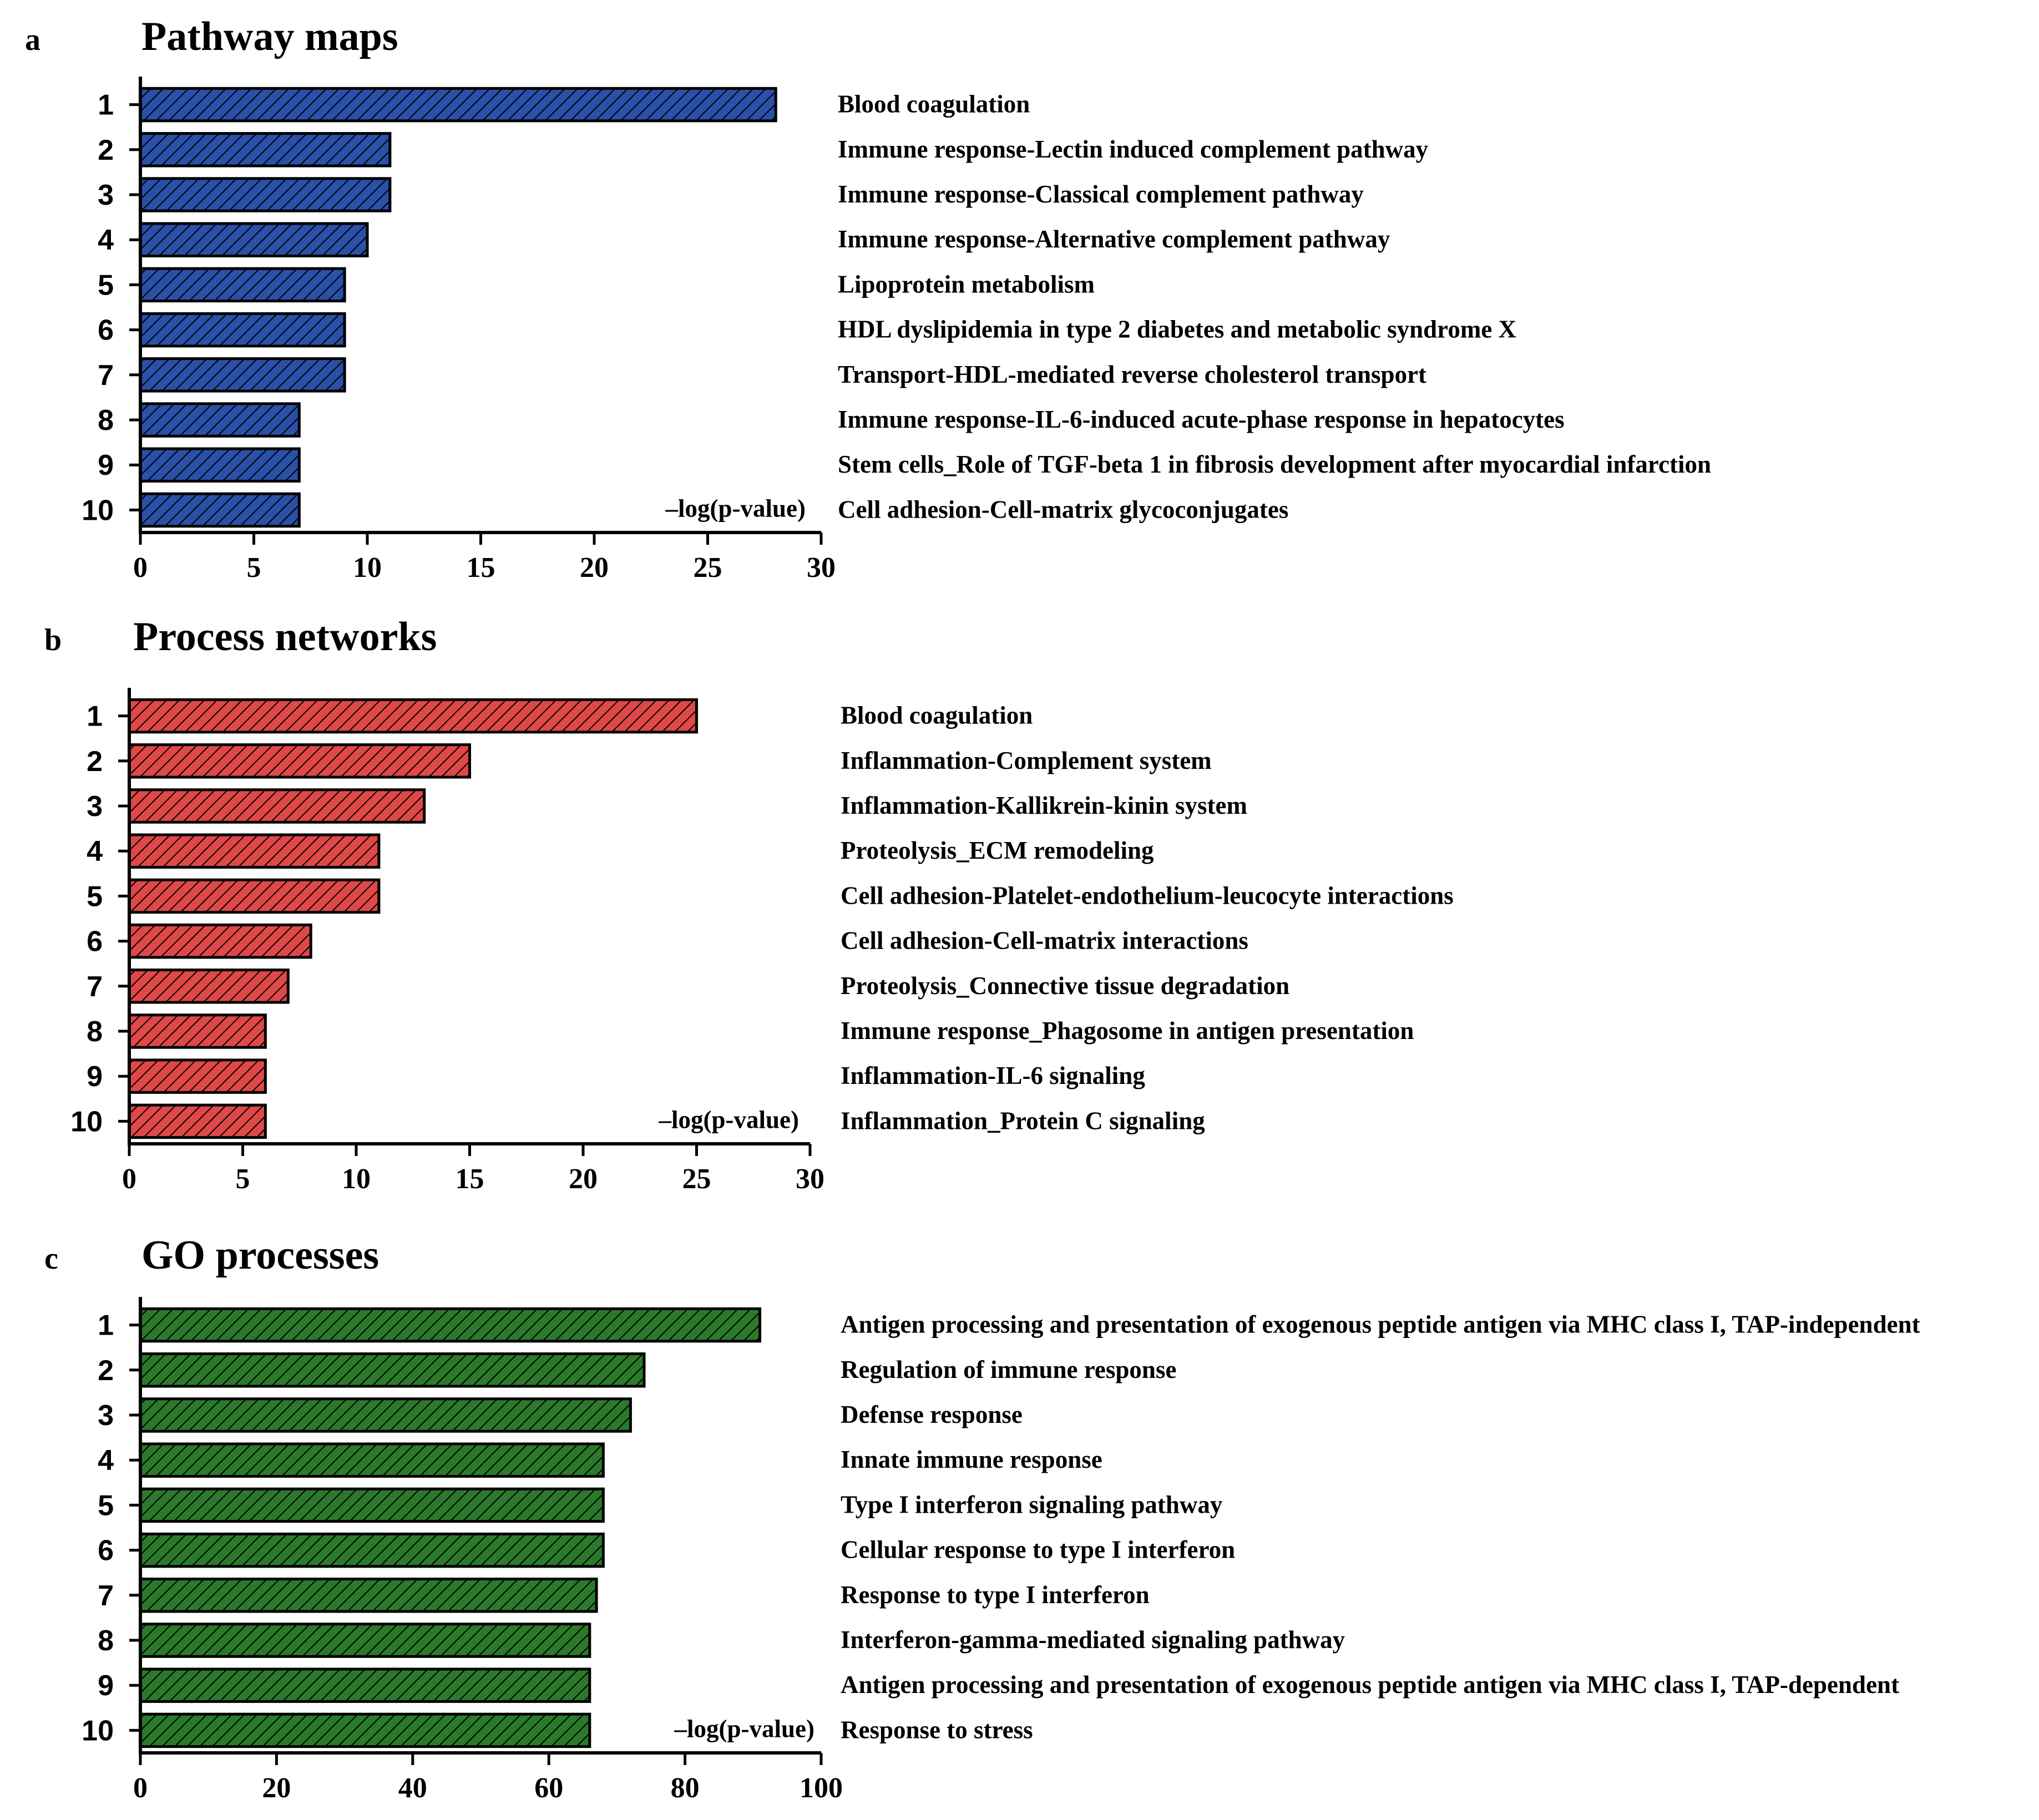 This screenshot has height=1820, width=2039. I want to click on category-description: Inflammation-Kallikrein-kinin system, so click(1044, 805).